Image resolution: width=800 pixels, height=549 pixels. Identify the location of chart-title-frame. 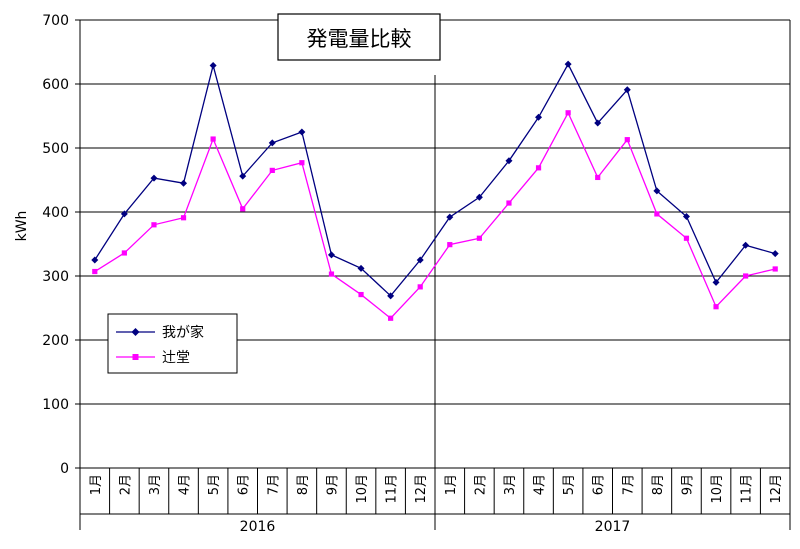
(359, 37).